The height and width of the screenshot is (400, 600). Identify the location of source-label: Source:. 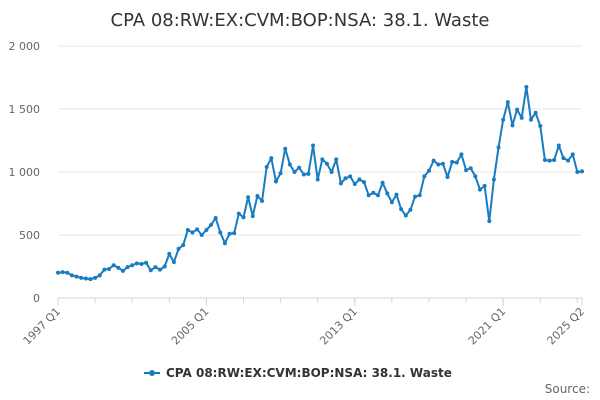
(567, 389).